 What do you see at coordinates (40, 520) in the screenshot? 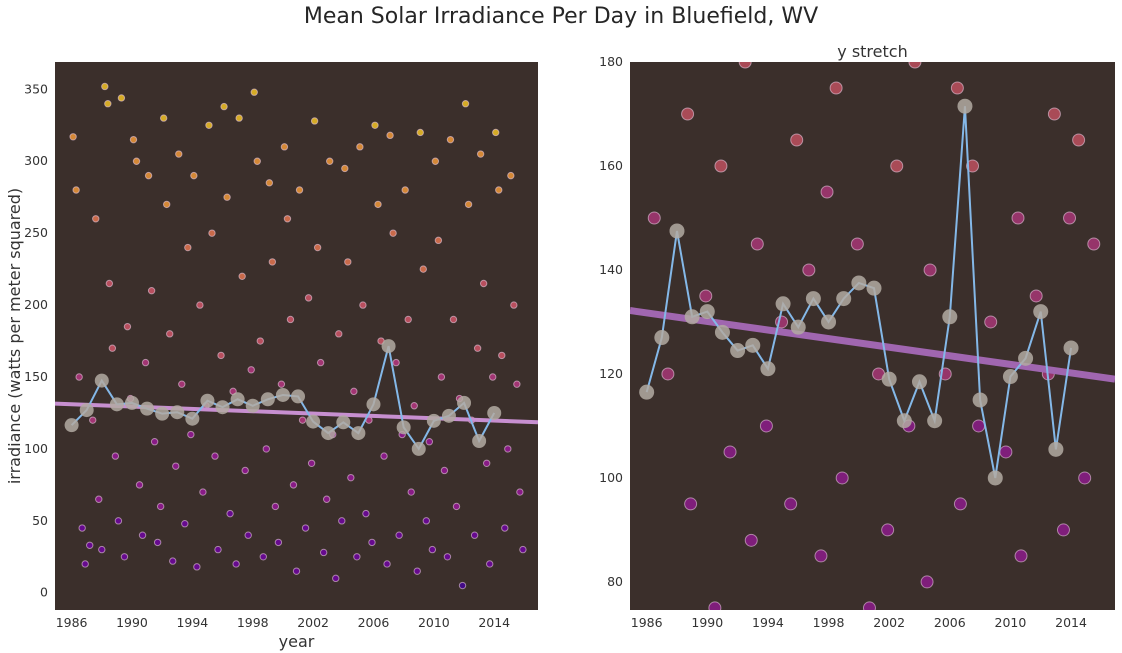
I see `y-tick-label: 50` at bounding box center [40, 520].